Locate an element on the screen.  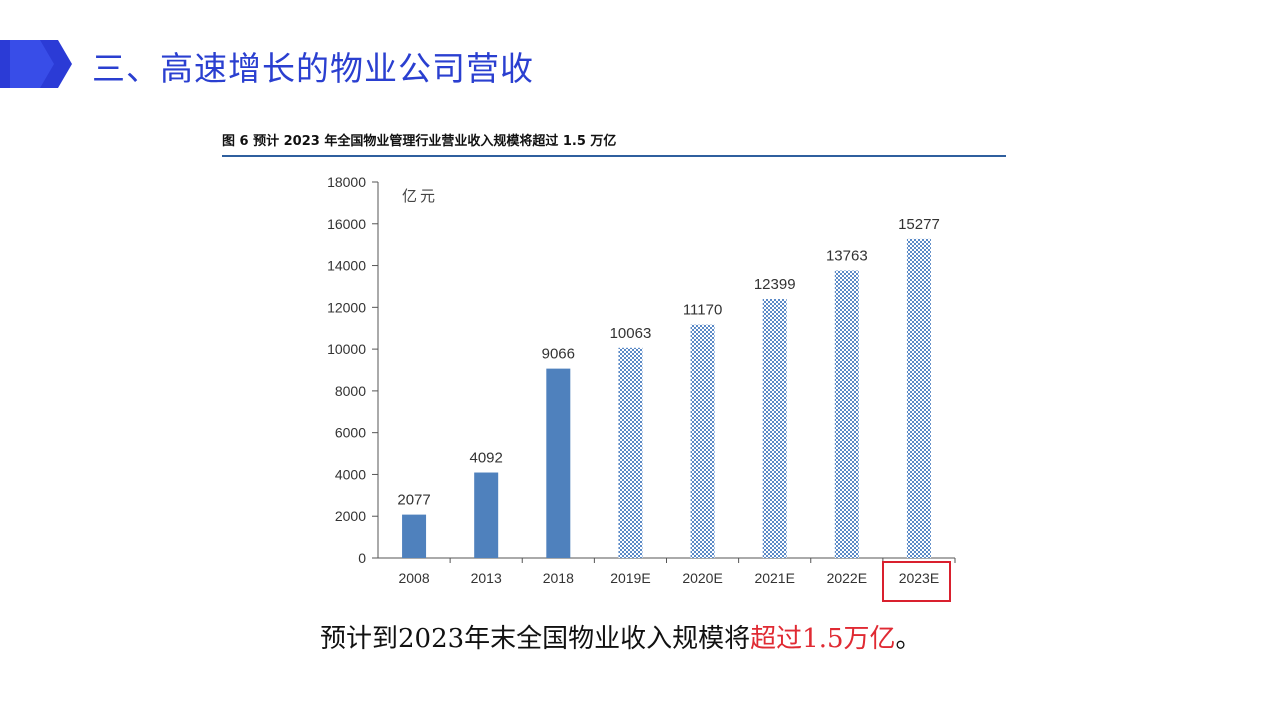
data-label: 2077 is located at coordinates (413, 500).